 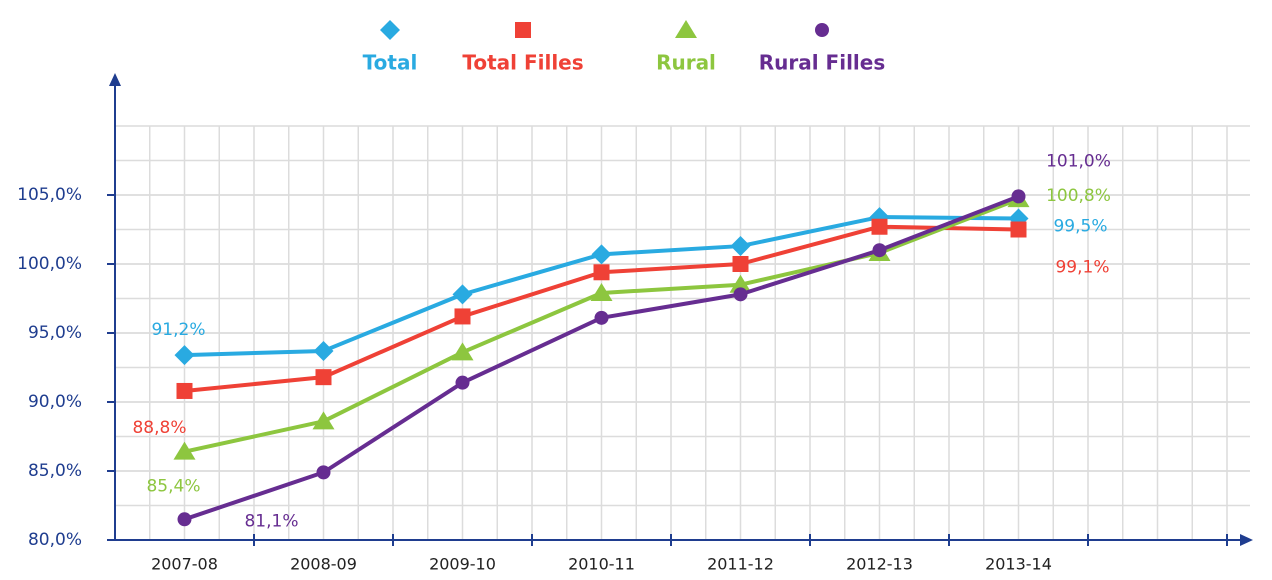 What do you see at coordinates (462, 564) in the screenshot?
I see `x-tick-label: 2009-10` at bounding box center [462, 564].